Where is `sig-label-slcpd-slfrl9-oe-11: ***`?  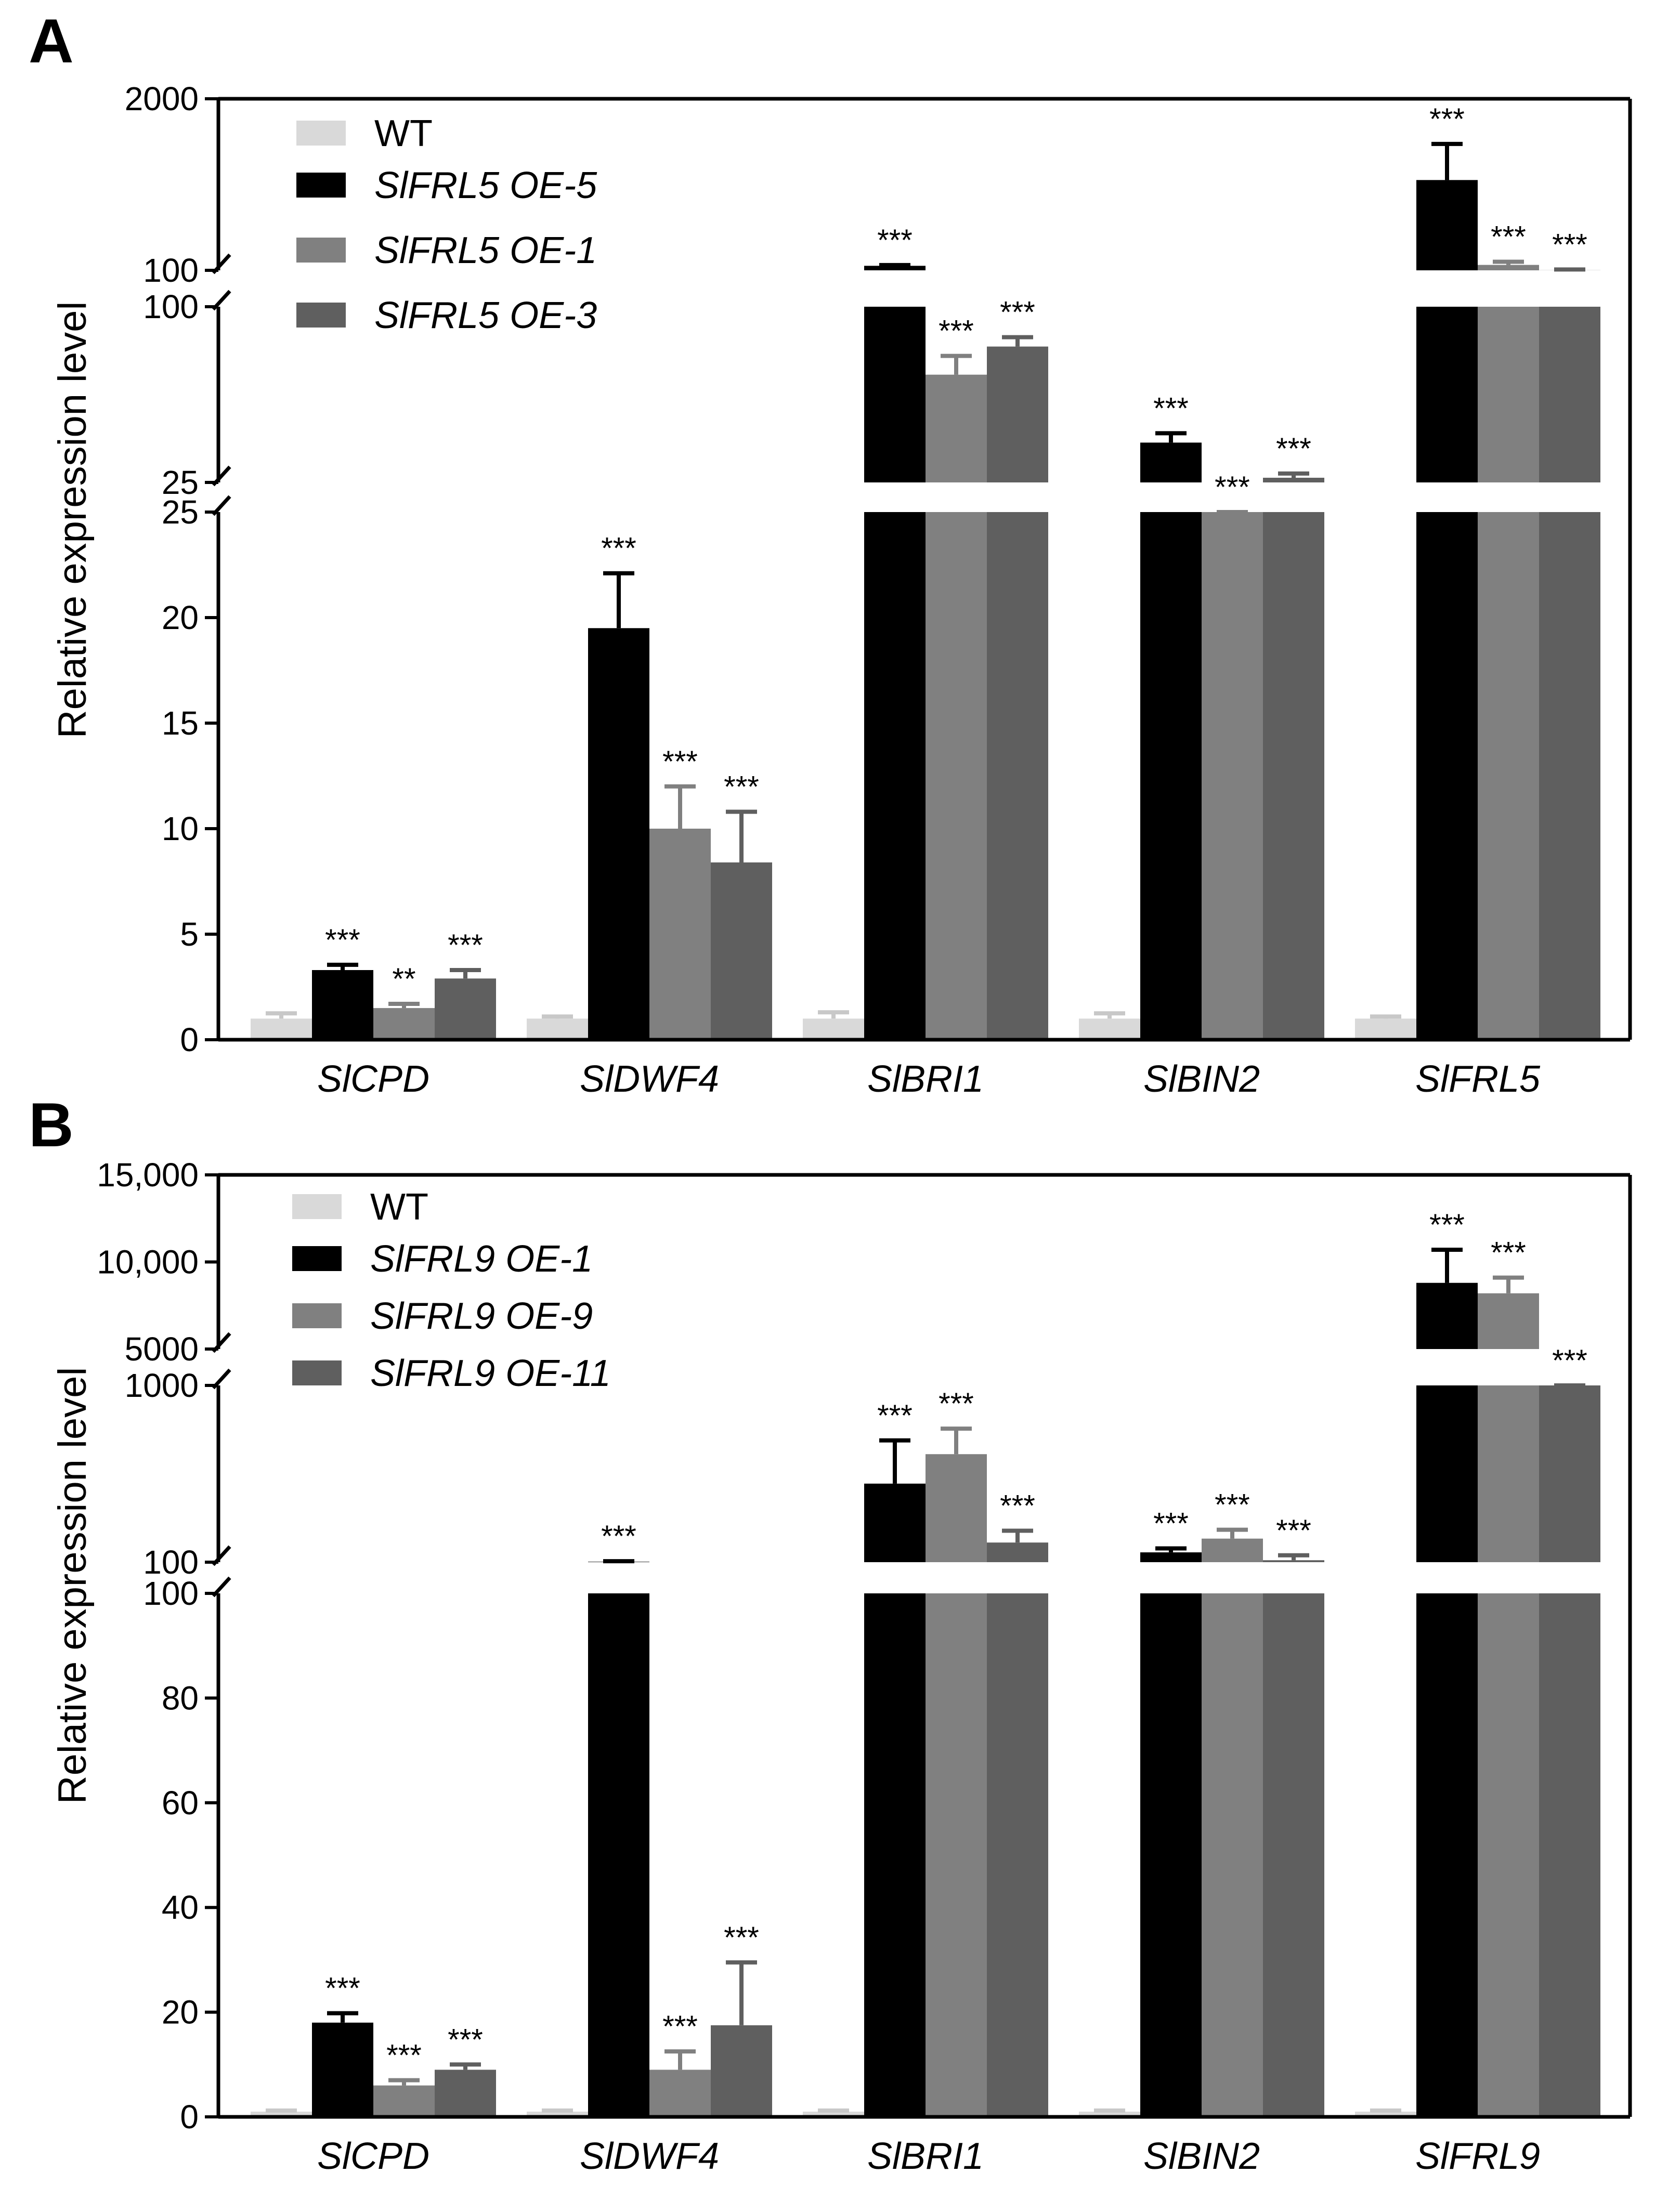 sig-label-slcpd-slfrl9-oe-11: *** is located at coordinates (465, 2040).